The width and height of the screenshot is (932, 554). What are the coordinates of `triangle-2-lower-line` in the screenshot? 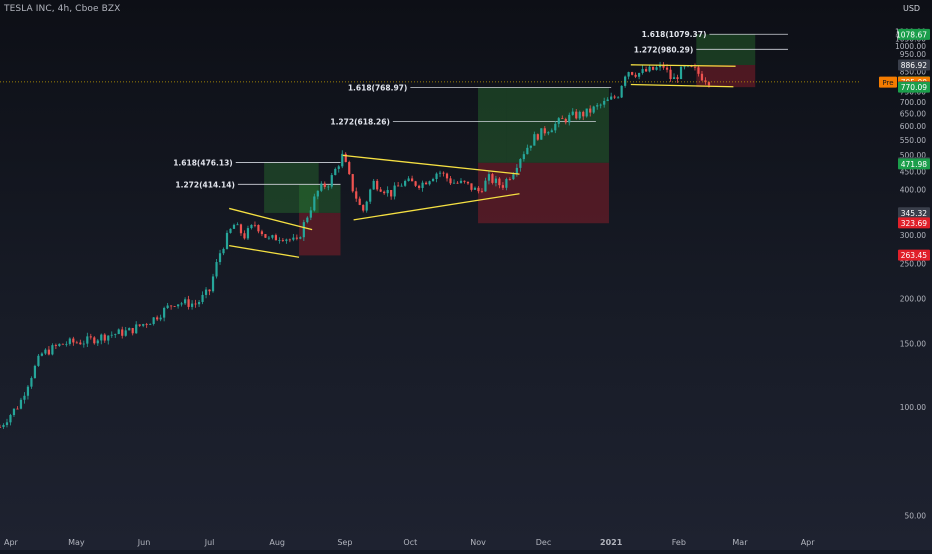 It's located at (436, 207).